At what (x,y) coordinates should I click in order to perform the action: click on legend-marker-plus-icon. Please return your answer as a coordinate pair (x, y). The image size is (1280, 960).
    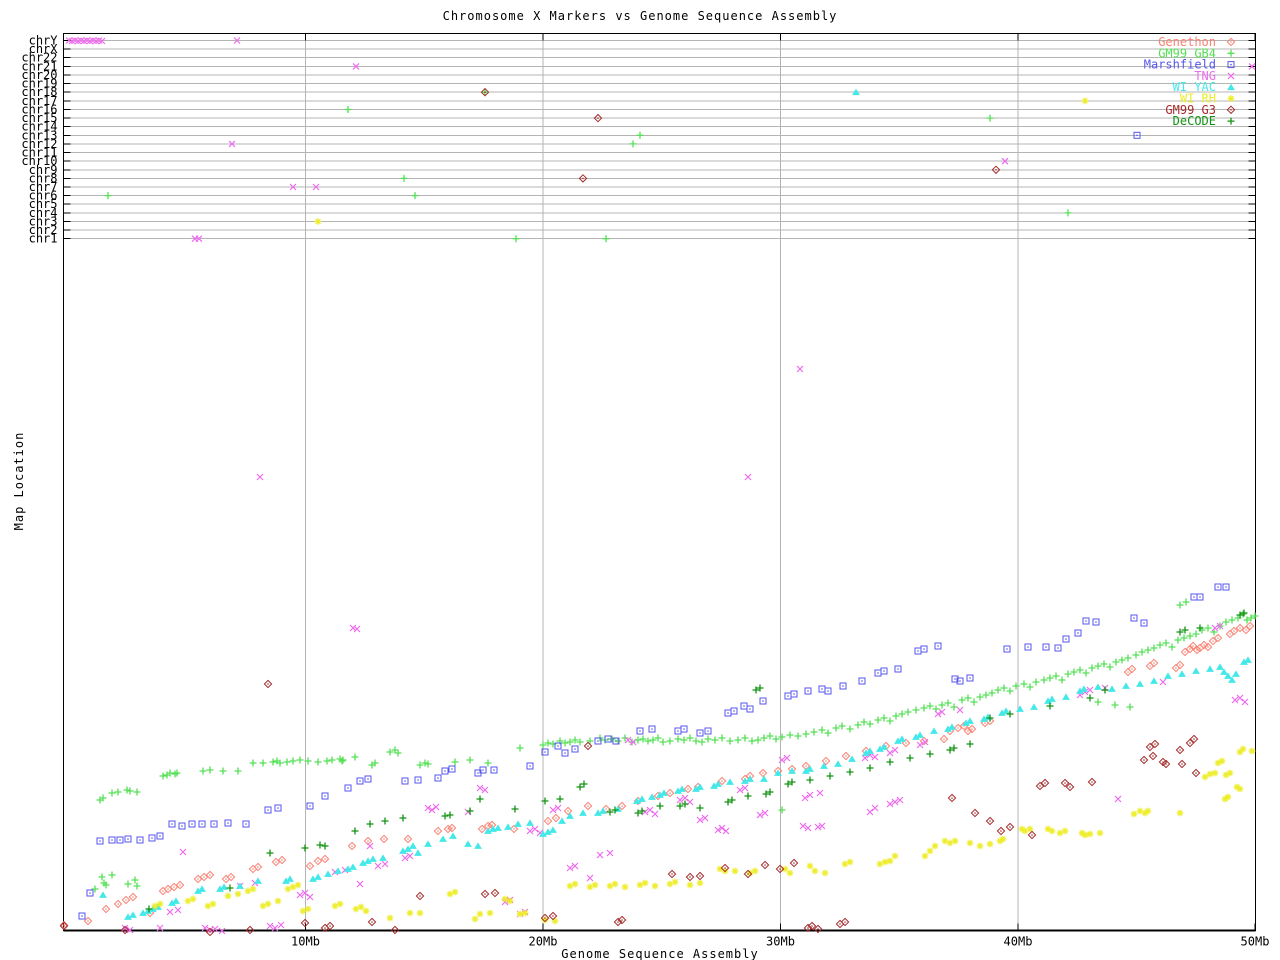
    Looking at the image, I should click on (1231, 53).